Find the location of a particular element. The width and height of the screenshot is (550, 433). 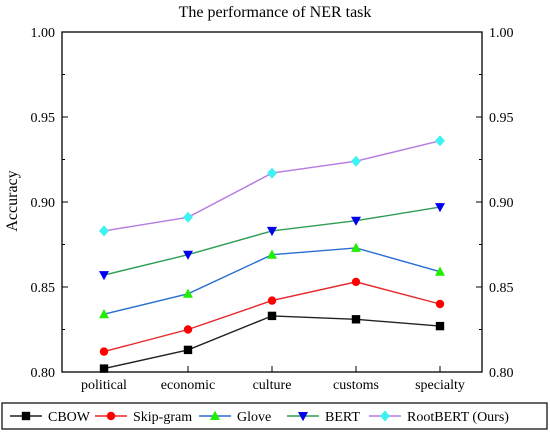

series-rootbert-ours is located at coordinates (272, 186).